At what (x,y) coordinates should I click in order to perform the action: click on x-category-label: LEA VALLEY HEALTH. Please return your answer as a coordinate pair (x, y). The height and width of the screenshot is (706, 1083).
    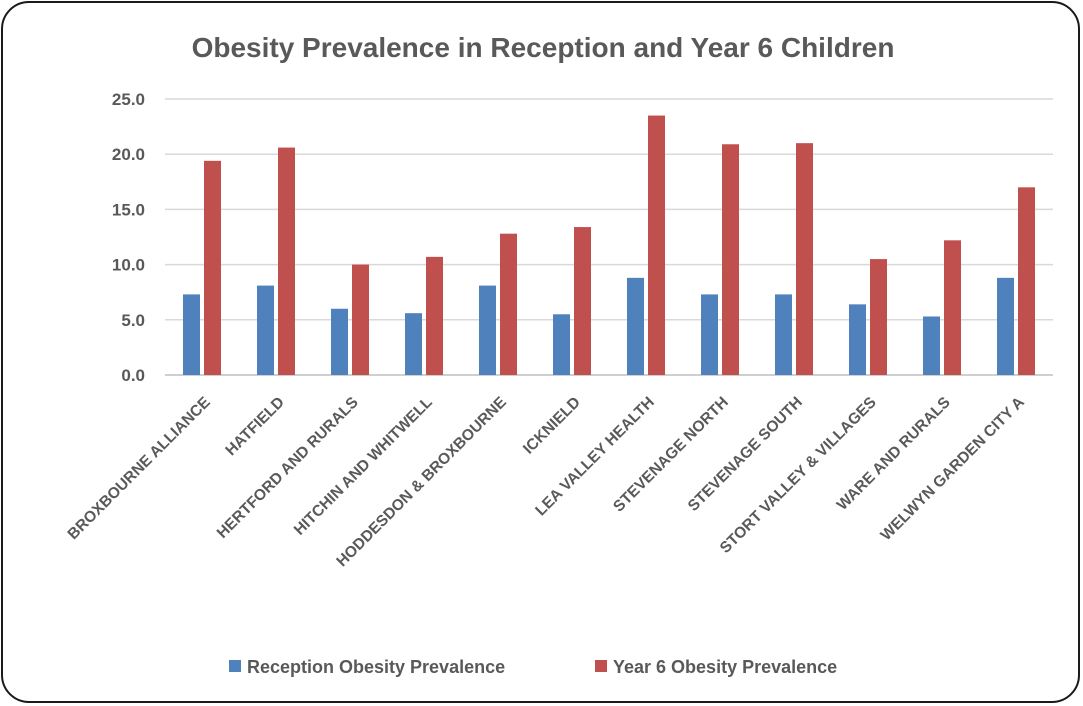
    Looking at the image, I should click on (594, 456).